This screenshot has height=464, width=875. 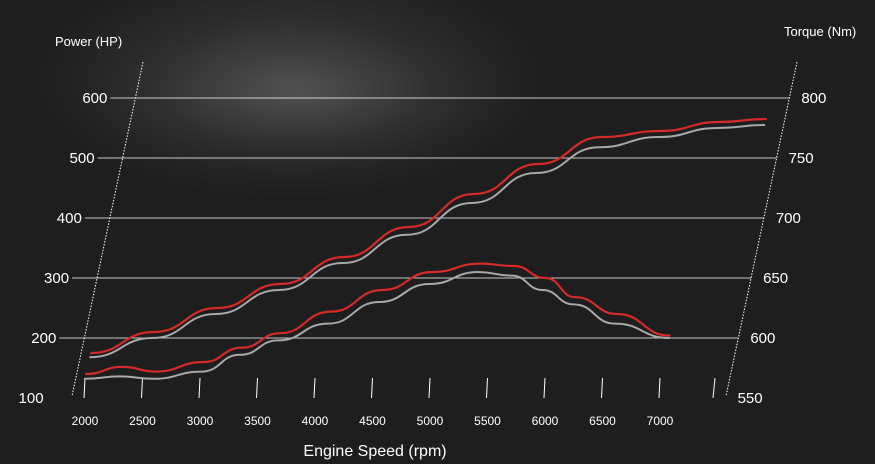 What do you see at coordinates (374, 451) in the screenshot?
I see `x-axis-title: Engine Speed (rpm)` at bounding box center [374, 451].